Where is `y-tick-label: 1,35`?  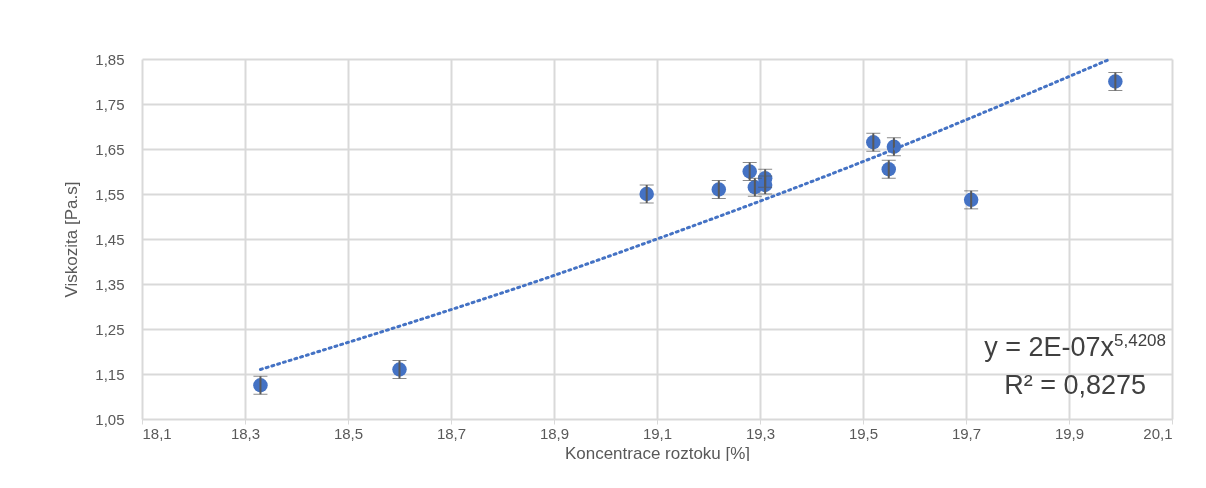
y-tick-label: 1,35 is located at coordinates (110, 284).